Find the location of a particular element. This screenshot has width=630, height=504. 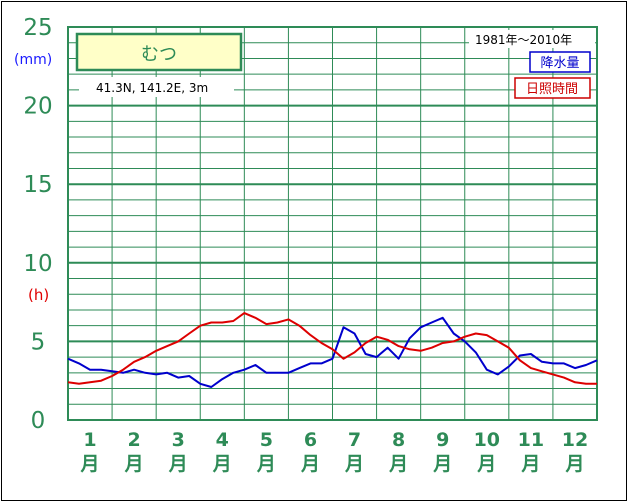

x-tick-label: 12 is located at coordinates (575, 440).